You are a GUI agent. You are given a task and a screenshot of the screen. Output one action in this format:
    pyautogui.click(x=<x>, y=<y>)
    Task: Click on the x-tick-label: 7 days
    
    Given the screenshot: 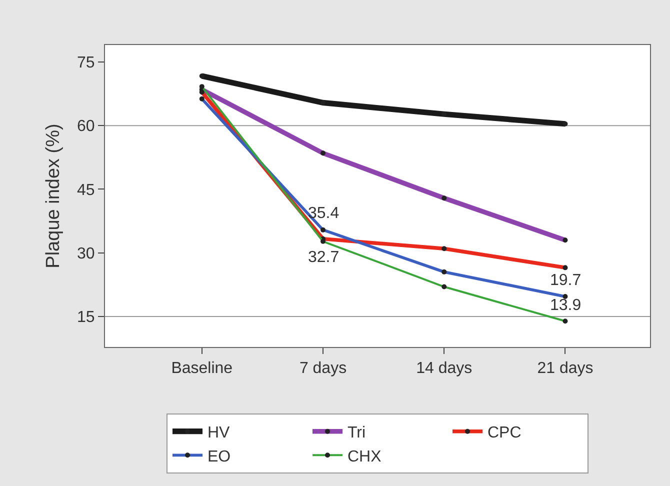 What is the action you would take?
    pyautogui.click(x=323, y=369)
    